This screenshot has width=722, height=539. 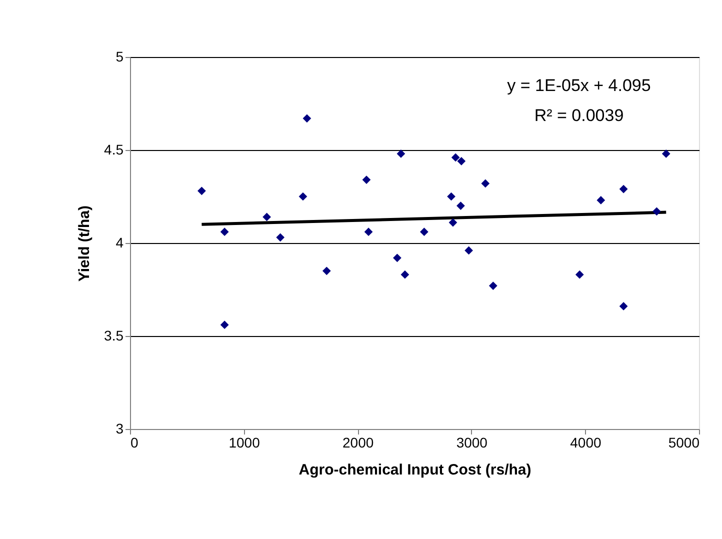 What do you see at coordinates (120, 56) in the screenshot?
I see `y-tick-label: 5` at bounding box center [120, 56].